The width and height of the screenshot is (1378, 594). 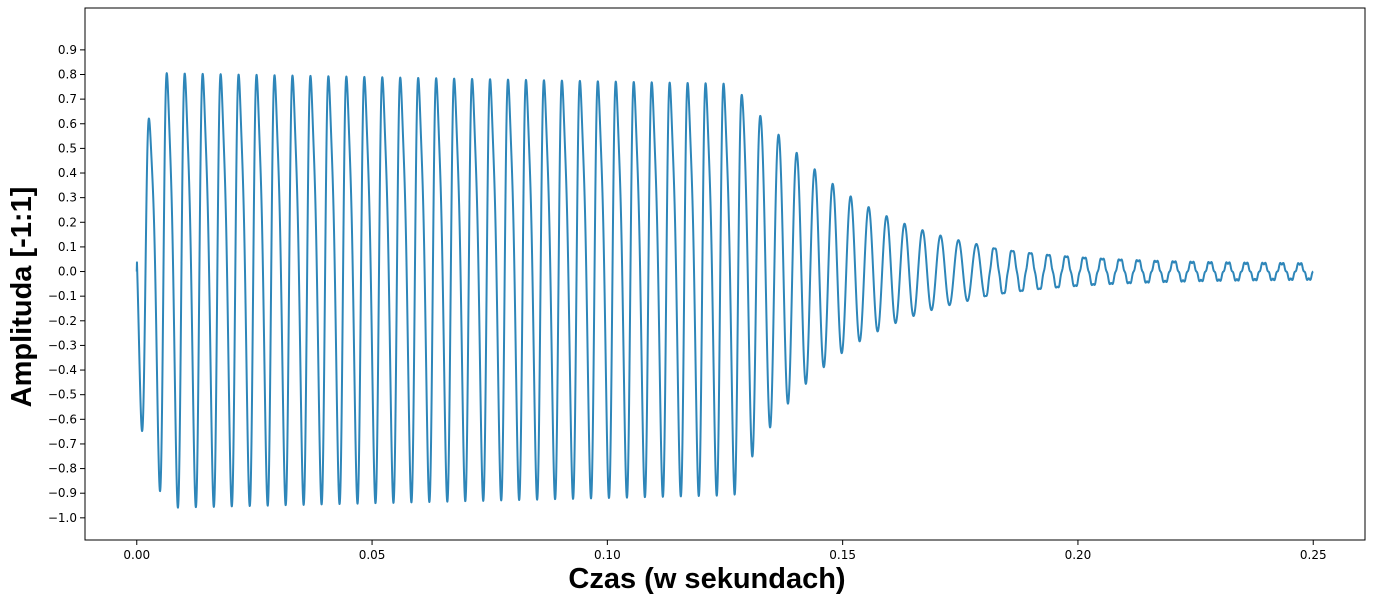 What do you see at coordinates (67, 272) in the screenshot?
I see `y-tick-label: 0.0` at bounding box center [67, 272].